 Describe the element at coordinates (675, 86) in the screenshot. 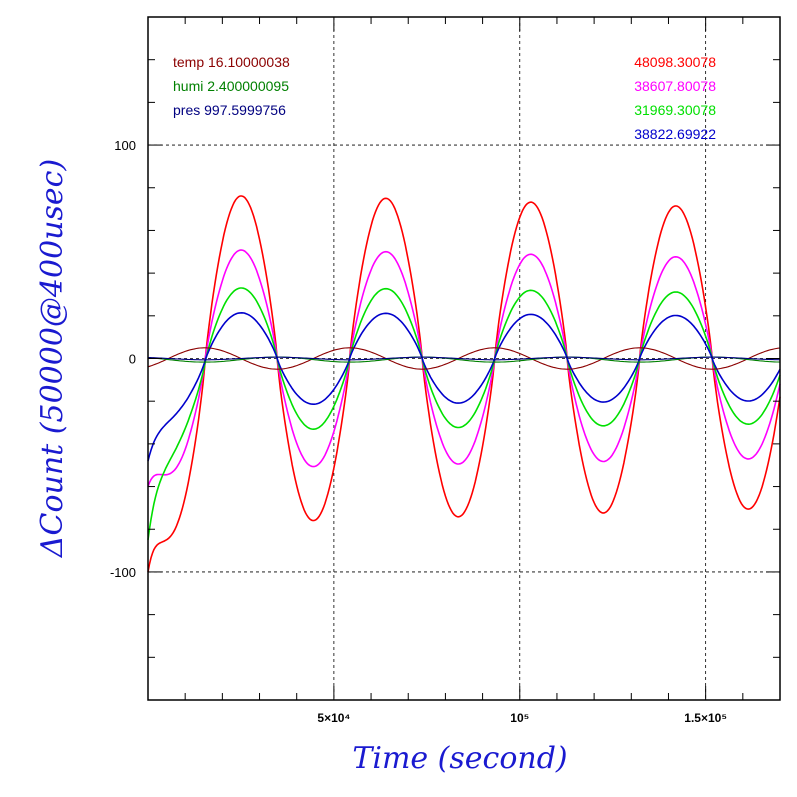

I see `legend-series-2: 38607.80078` at that location.